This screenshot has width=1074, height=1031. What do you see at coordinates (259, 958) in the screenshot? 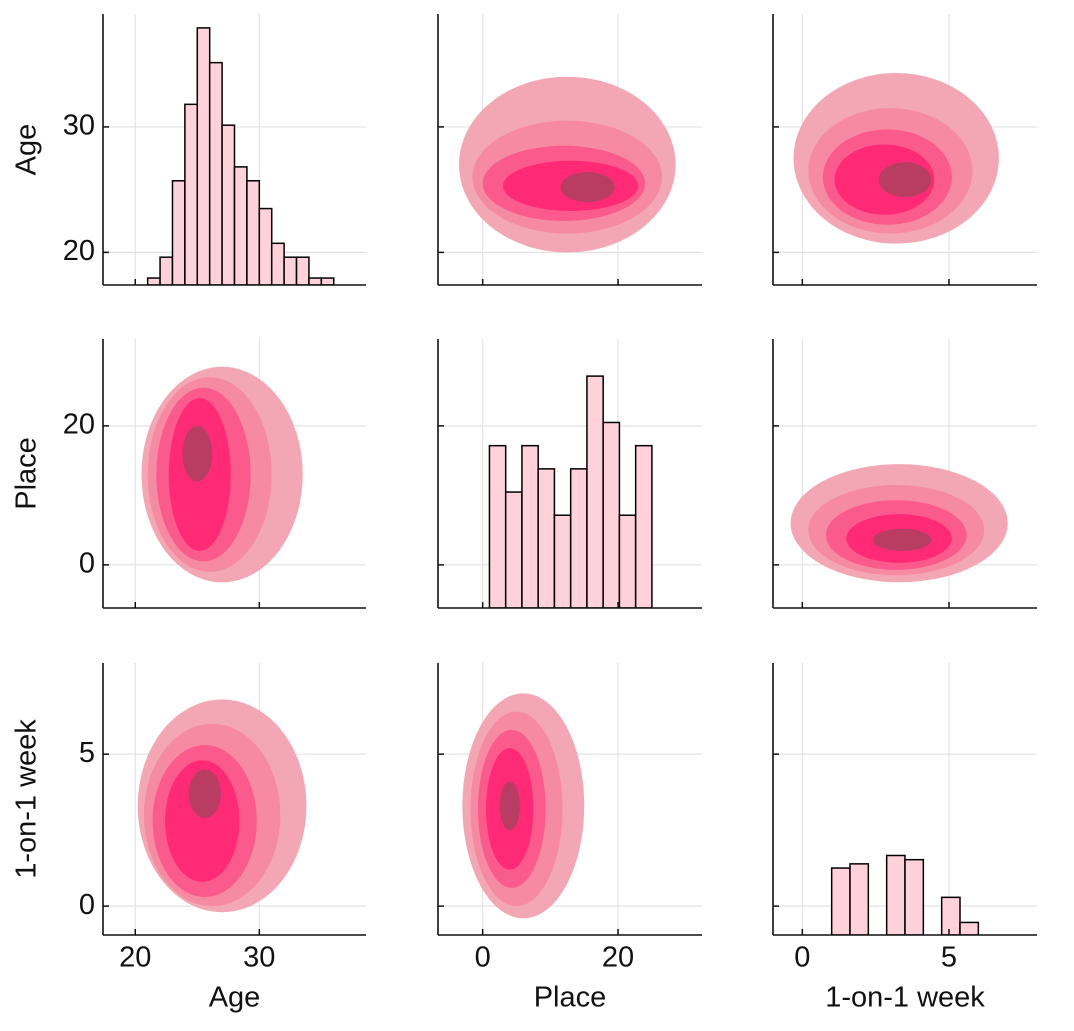
I see `x-tick-label: 30` at bounding box center [259, 958].